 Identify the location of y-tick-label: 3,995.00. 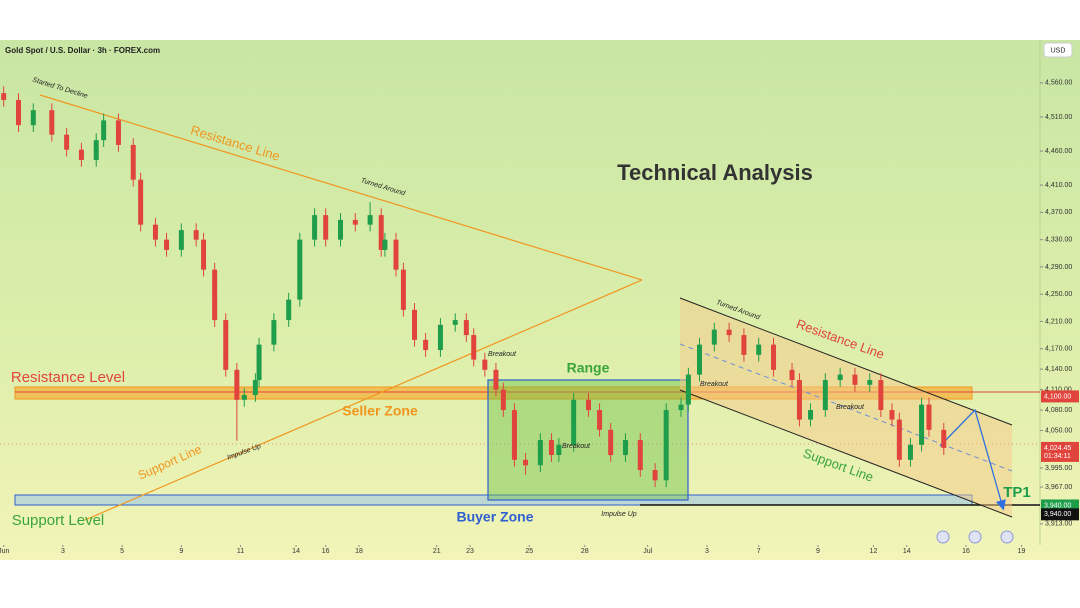
(1058, 468).